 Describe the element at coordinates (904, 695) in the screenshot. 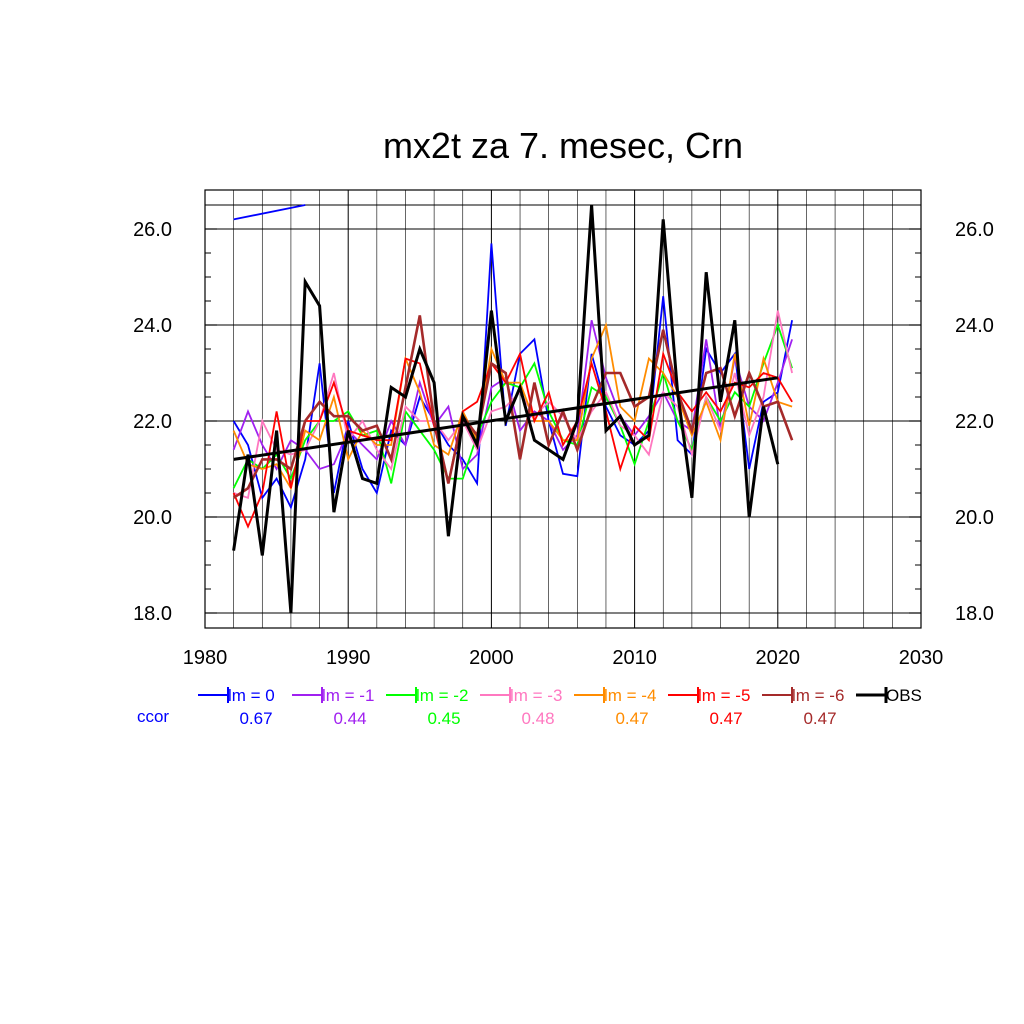

I see `legend-label: OBS` at that location.